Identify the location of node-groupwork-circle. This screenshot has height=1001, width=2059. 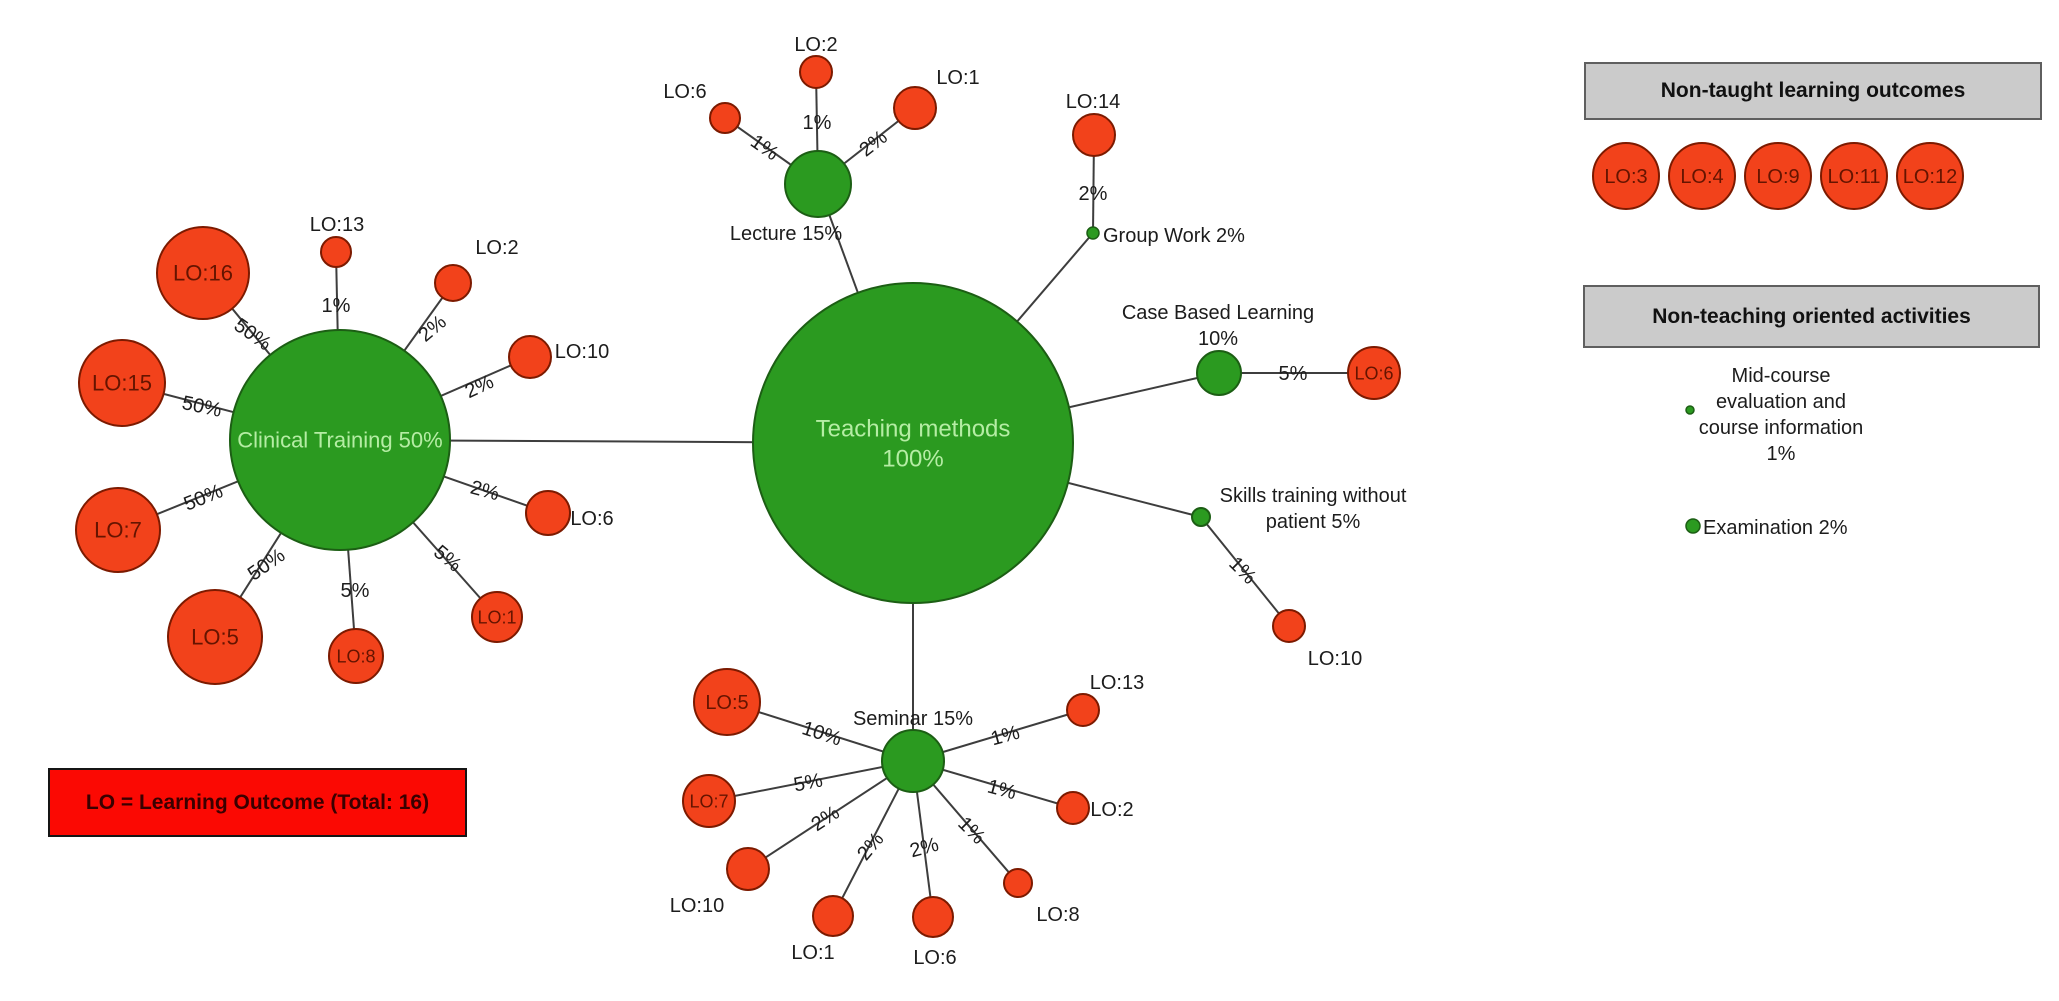
(1093, 233).